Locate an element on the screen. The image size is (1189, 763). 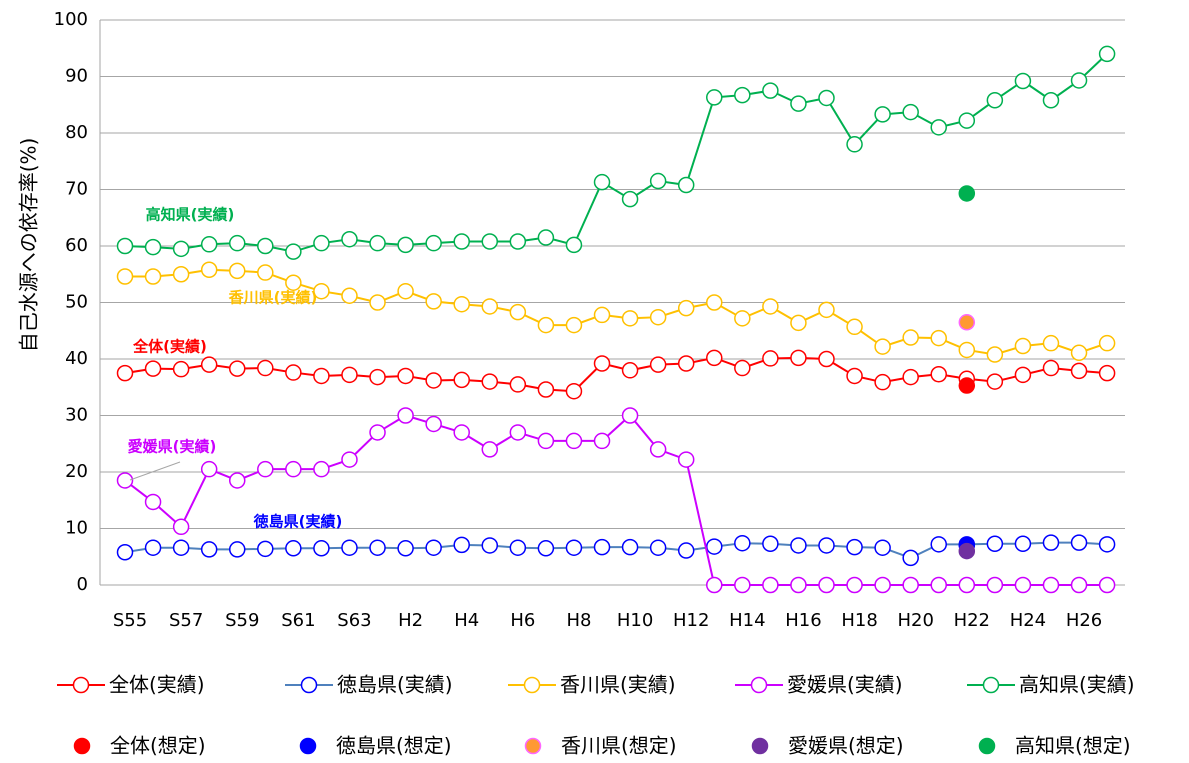
legend-label: 全体(想定) is located at coordinates (158, 746).